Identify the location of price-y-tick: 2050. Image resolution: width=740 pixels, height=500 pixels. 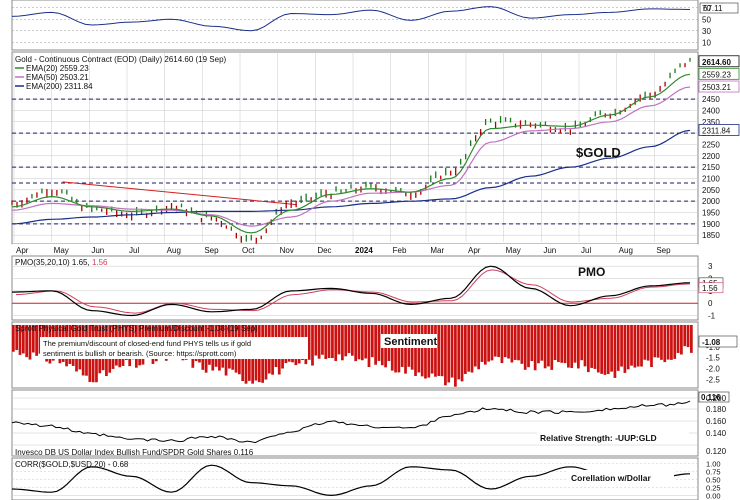
(711, 190).